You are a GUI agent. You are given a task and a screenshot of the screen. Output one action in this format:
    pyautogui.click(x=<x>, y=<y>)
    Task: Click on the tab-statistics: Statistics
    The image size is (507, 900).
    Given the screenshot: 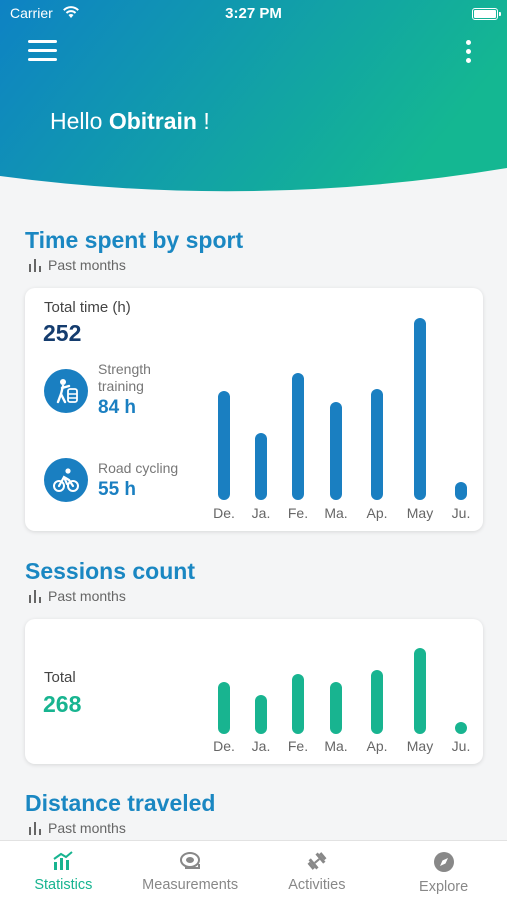 What is the action you would take?
    pyautogui.click(x=63, y=870)
    